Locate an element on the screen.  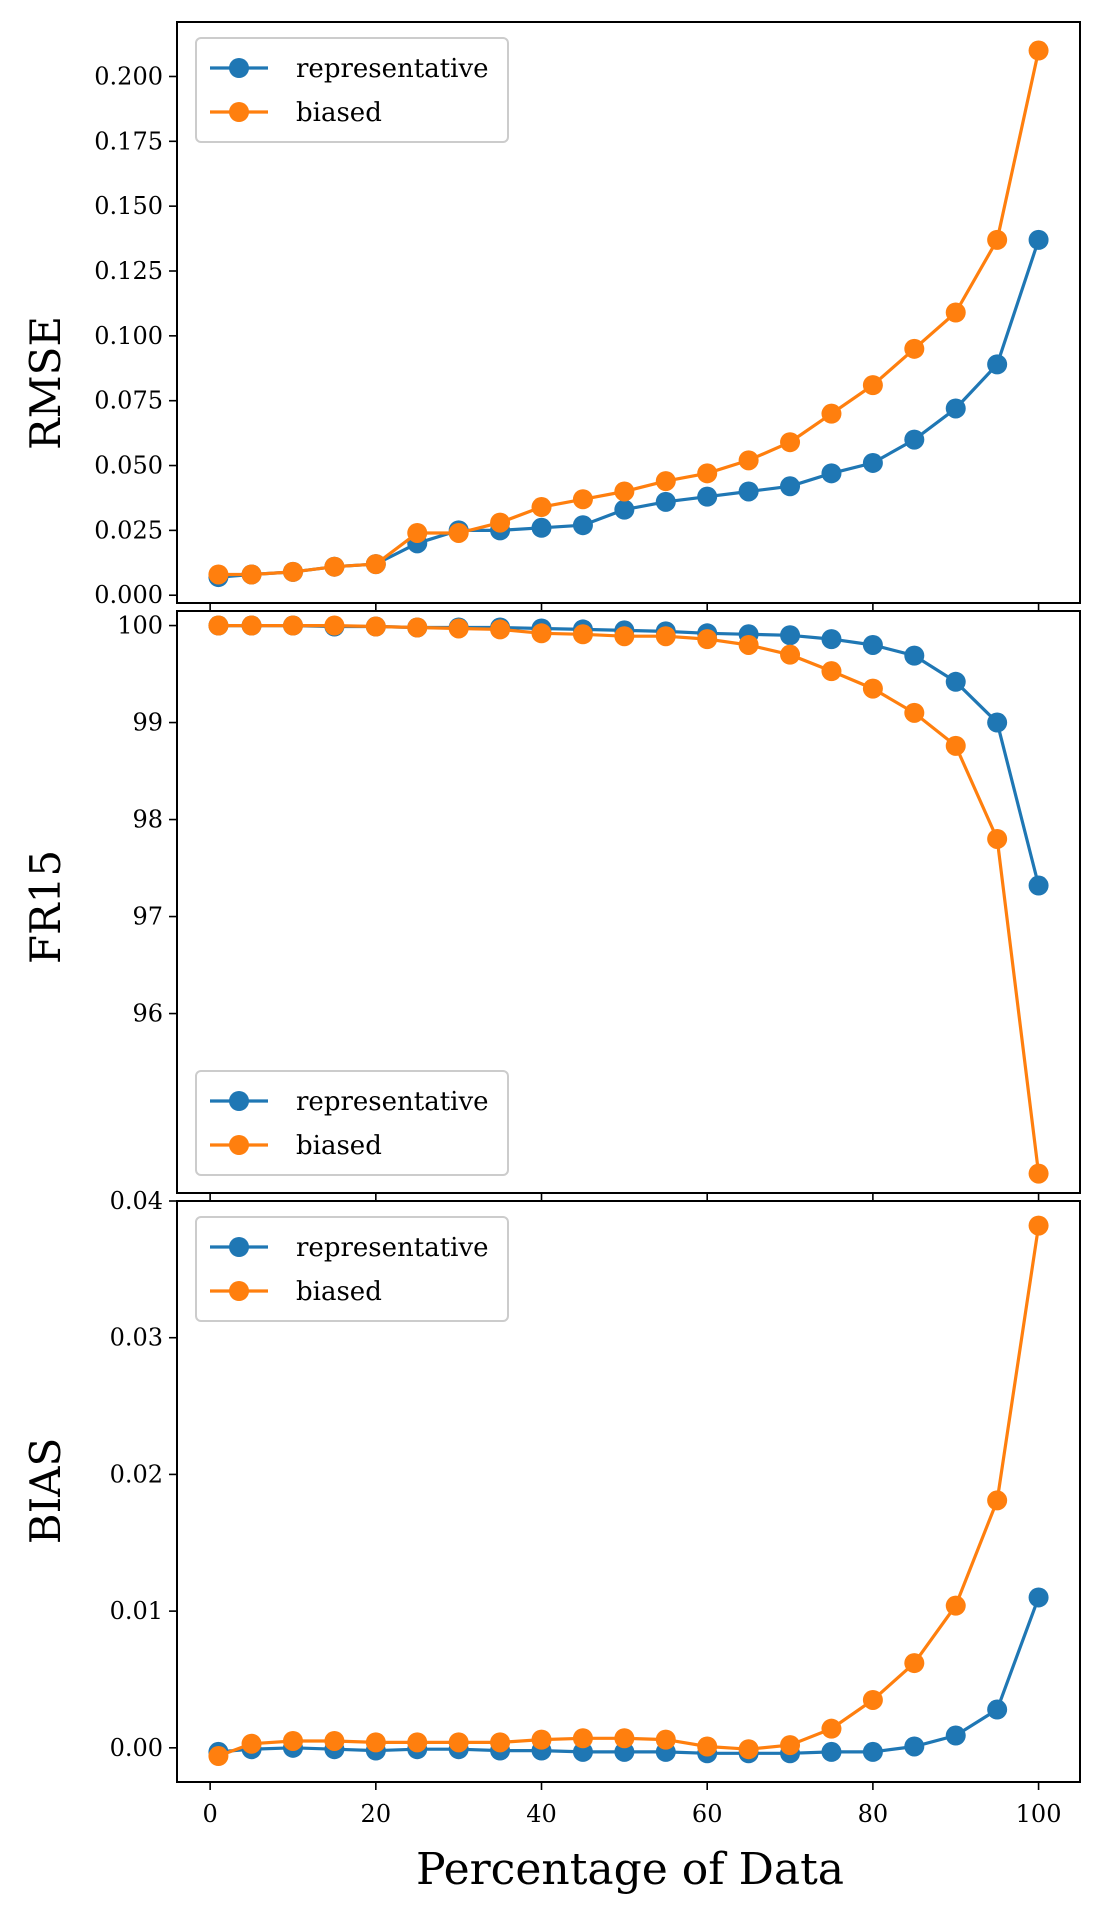
x-tick-label: 80 is located at coordinates (873, 1814).